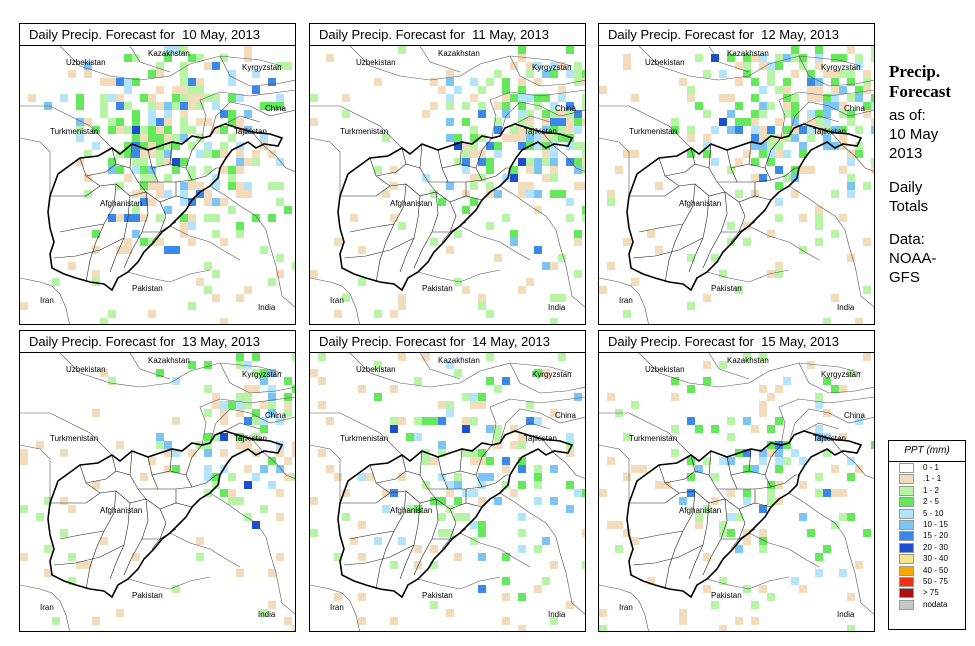  Describe the element at coordinates (927, 479) in the screenshot. I see `legend-item: .1 - 1` at that location.